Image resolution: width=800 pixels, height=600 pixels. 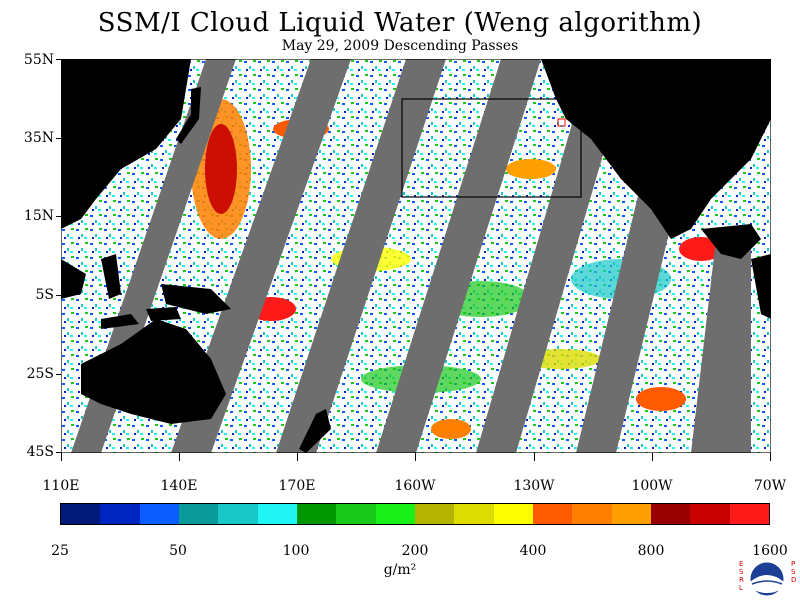 What do you see at coordinates (38, 216) in the screenshot?
I see `lat-label-15n: 15N` at bounding box center [38, 216].